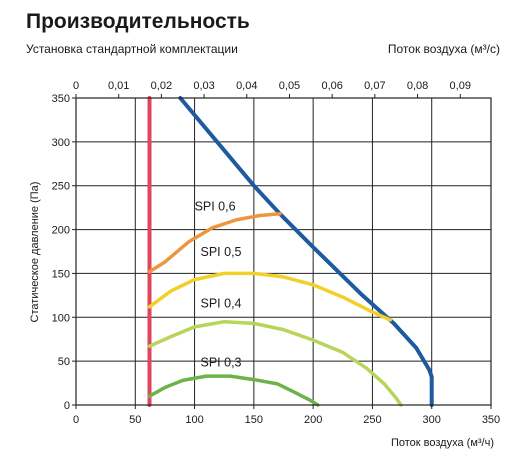  I want to click on spi-label: SPI 0,5, so click(221, 252).